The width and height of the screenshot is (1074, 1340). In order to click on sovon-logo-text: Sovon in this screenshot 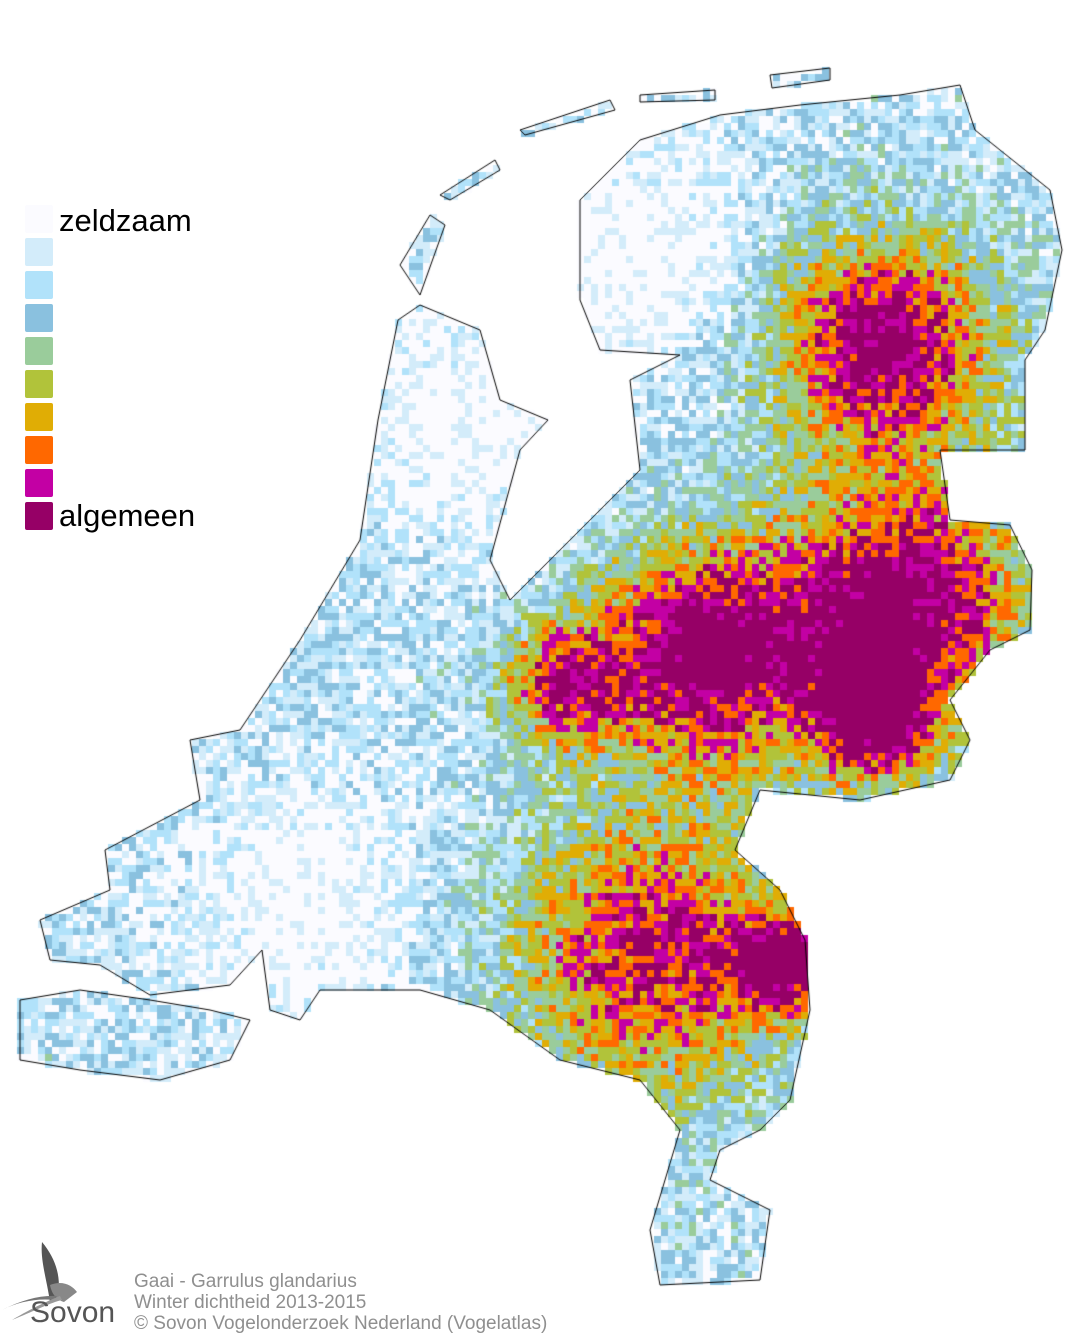, I will do `click(73, 1312)`.